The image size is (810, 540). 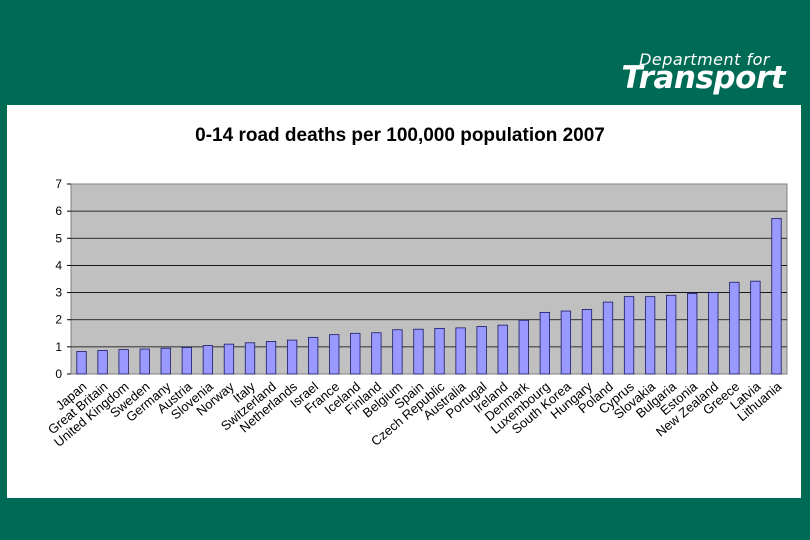 What do you see at coordinates (81, 363) in the screenshot?
I see `bar-japan` at bounding box center [81, 363].